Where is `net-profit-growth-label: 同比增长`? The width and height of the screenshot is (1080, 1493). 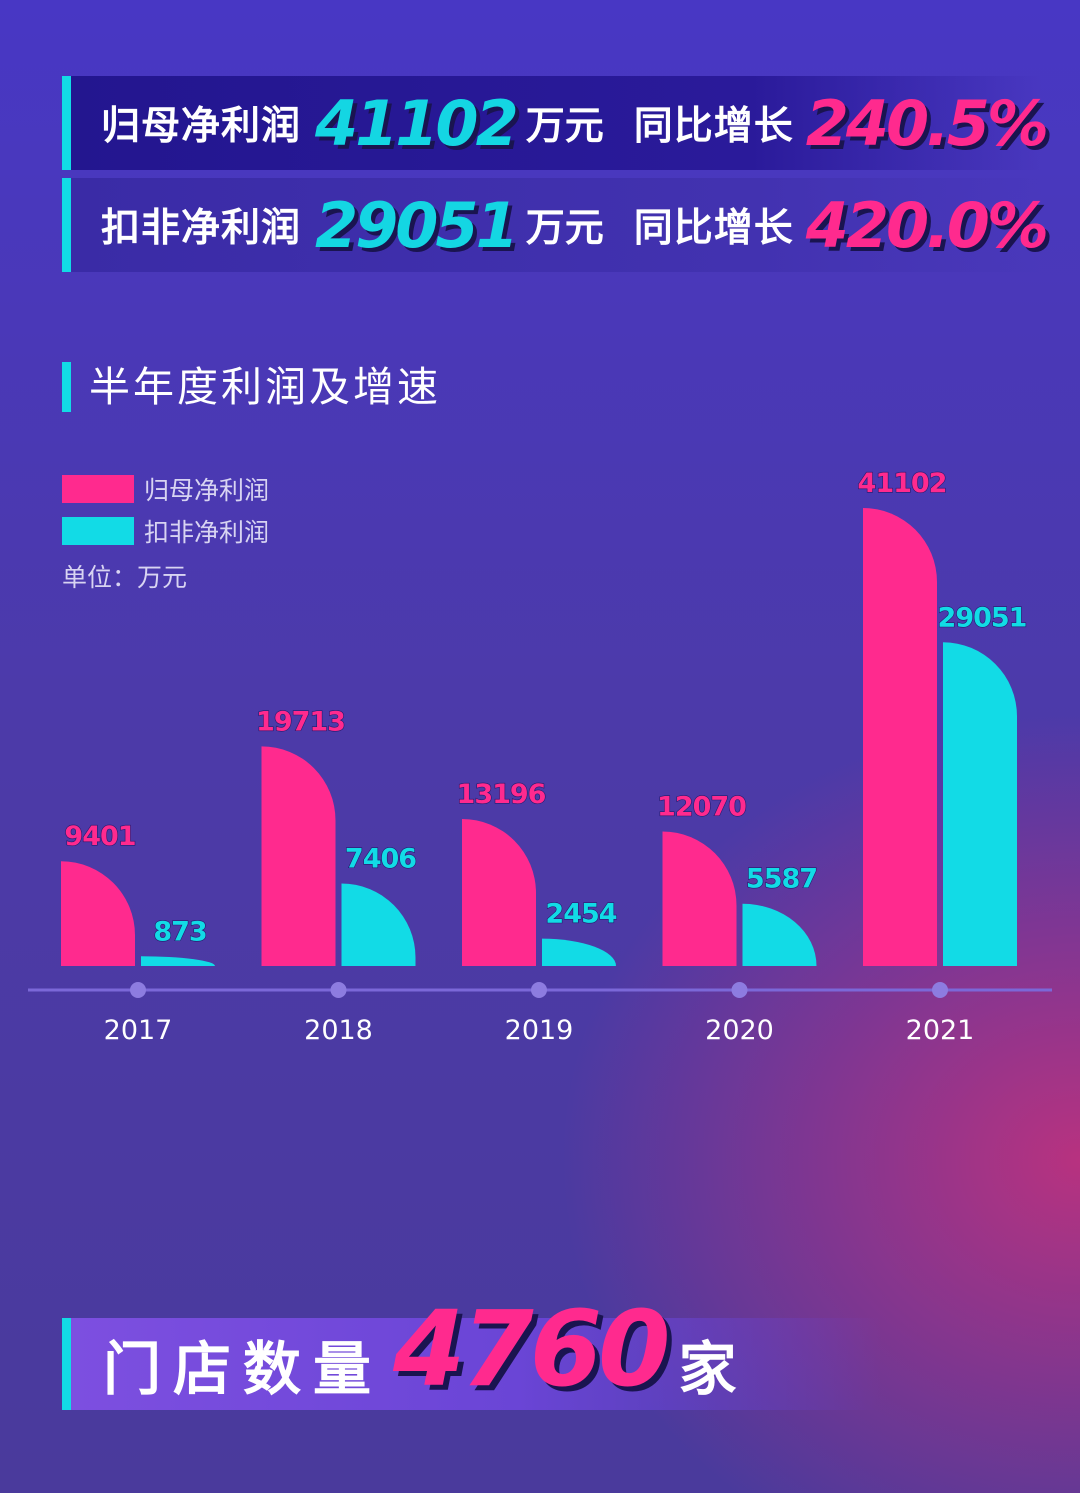
net-profit-growth-label: 同比增长 is located at coordinates (713, 126).